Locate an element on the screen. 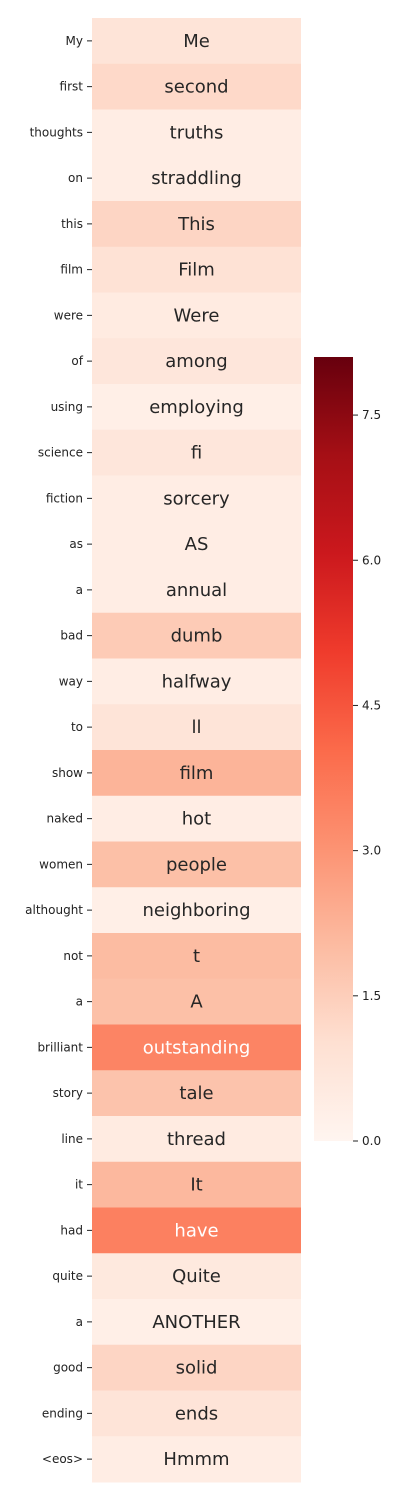 The image size is (400, 1500). row-label: quite is located at coordinates (67, 1276).